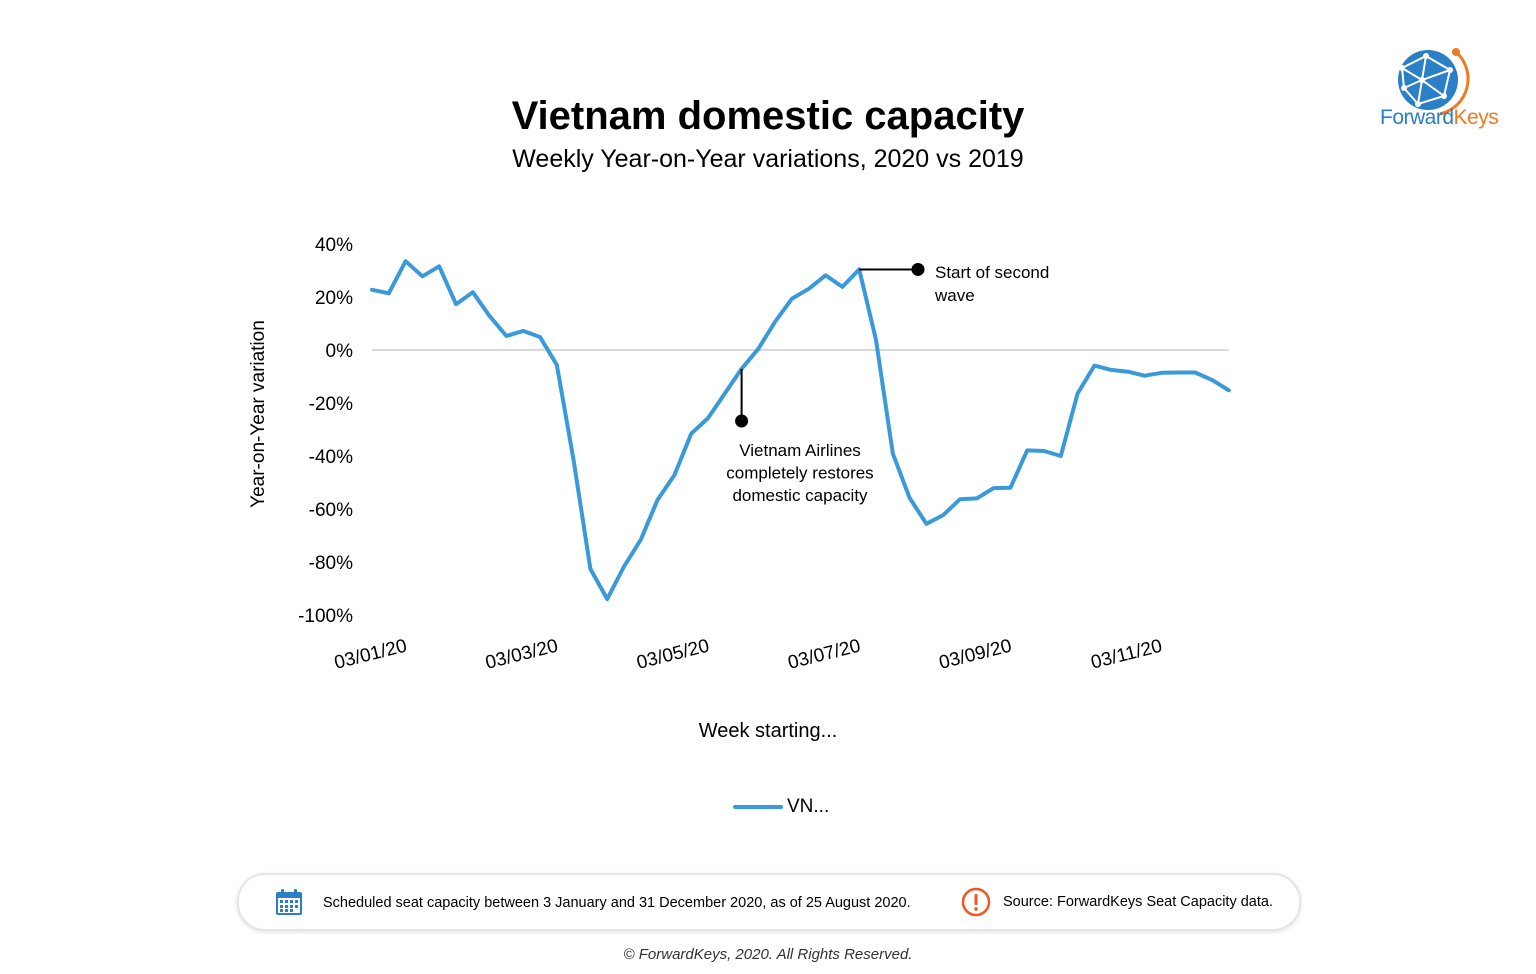 This screenshot has width=1536, height=974. What do you see at coordinates (289, 902) in the screenshot?
I see `calendar-icon` at bounding box center [289, 902].